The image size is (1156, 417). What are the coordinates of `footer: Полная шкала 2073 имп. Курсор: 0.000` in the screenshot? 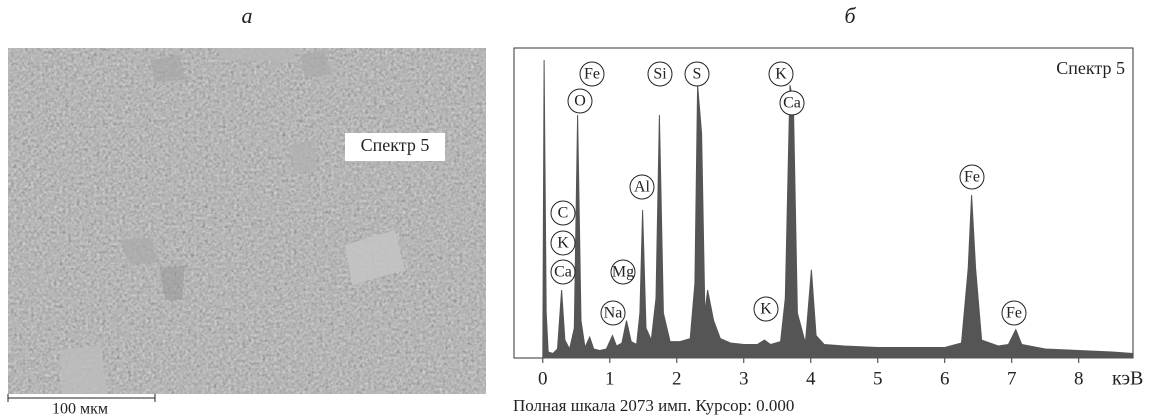 It's located at (653, 405).